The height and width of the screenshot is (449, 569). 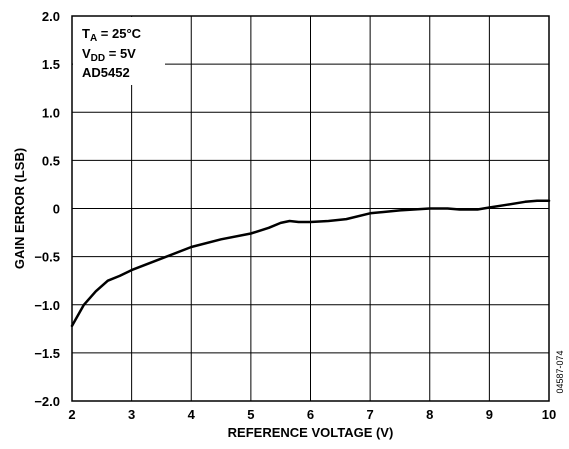 What do you see at coordinates (131, 414) in the screenshot?
I see `x-tick-label: 3` at bounding box center [131, 414].